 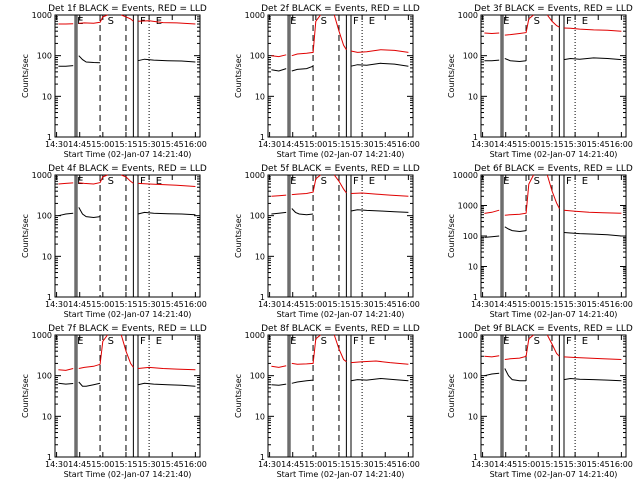 I want to click on panel-title: Det 5f BLACK = Events, RED = LLD, so click(x=340, y=169).